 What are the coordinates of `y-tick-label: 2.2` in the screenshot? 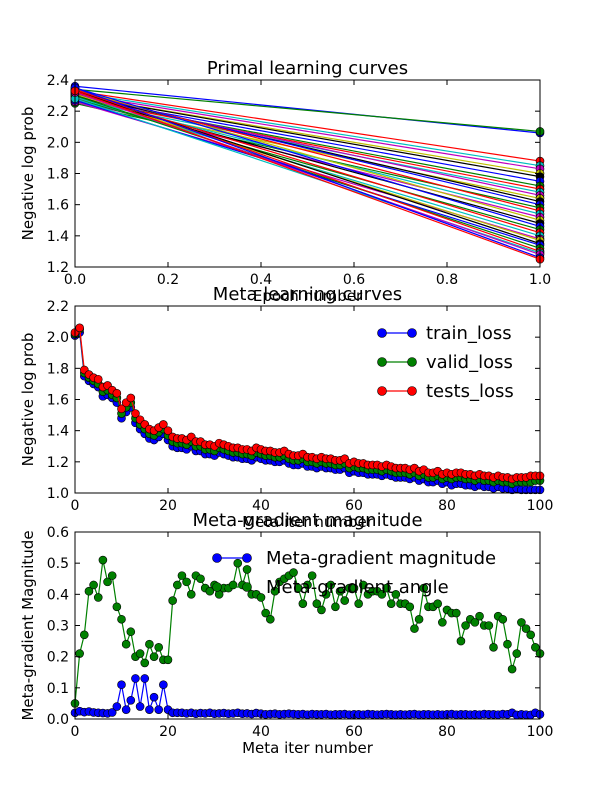 It's located at (58, 112).